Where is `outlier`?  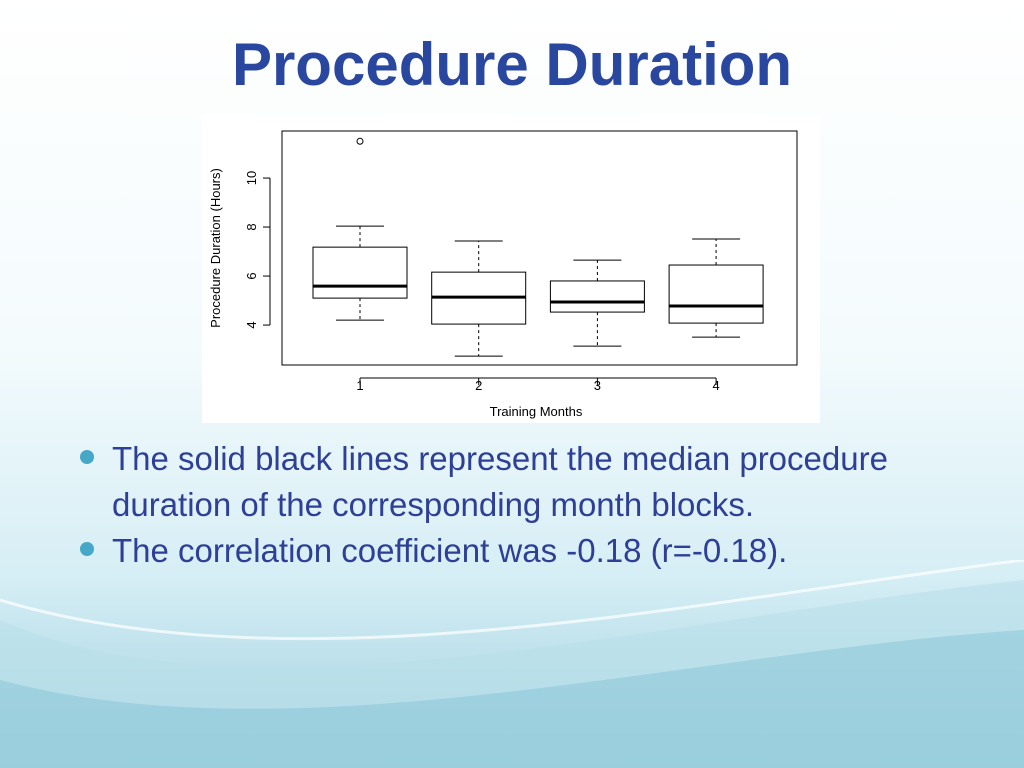 outlier is located at coordinates (360, 141).